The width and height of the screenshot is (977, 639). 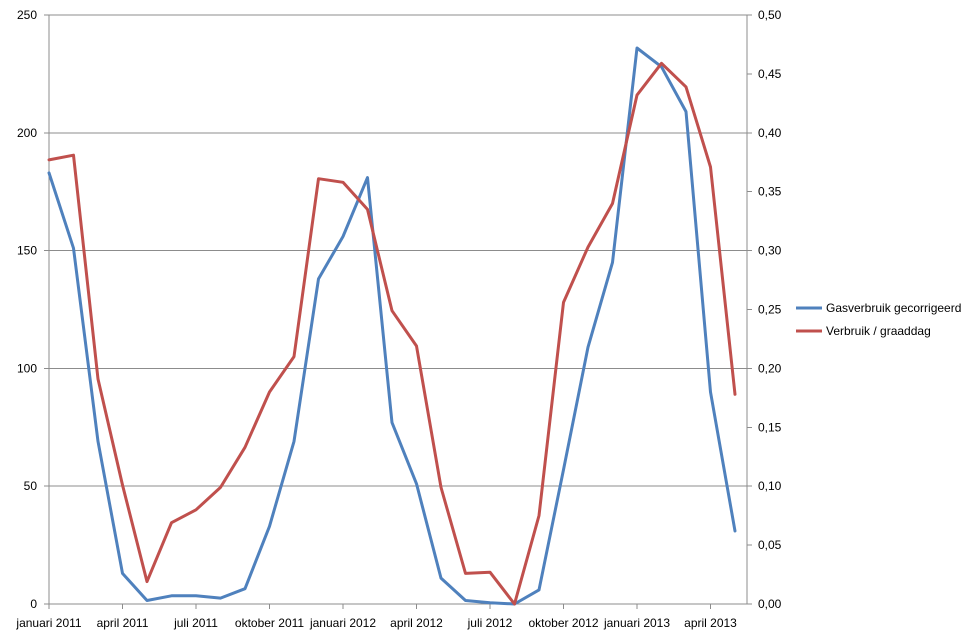 What do you see at coordinates (48, 623) in the screenshot?
I see `x-tick-label: januari 2011` at bounding box center [48, 623].